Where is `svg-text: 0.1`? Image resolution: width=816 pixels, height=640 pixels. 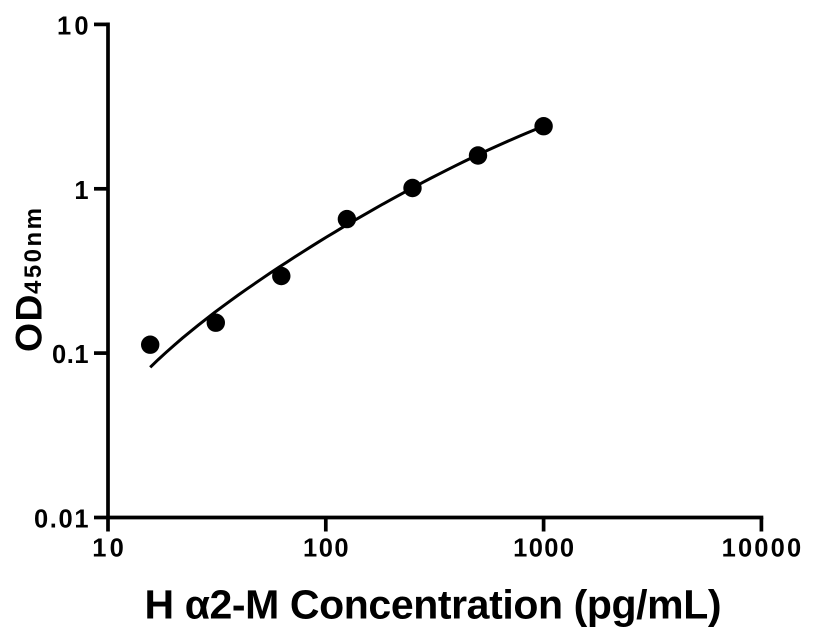
svg-text: 0.1 is located at coordinates (70, 355).